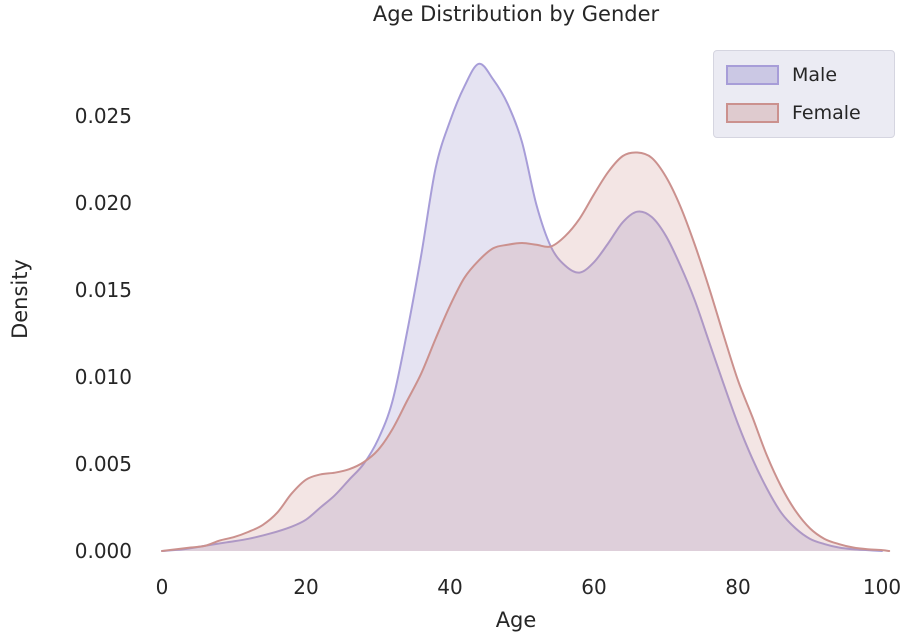 The height and width of the screenshot is (642, 905). What do you see at coordinates (826, 113) in the screenshot?
I see `legend-label-female: Female` at bounding box center [826, 113].